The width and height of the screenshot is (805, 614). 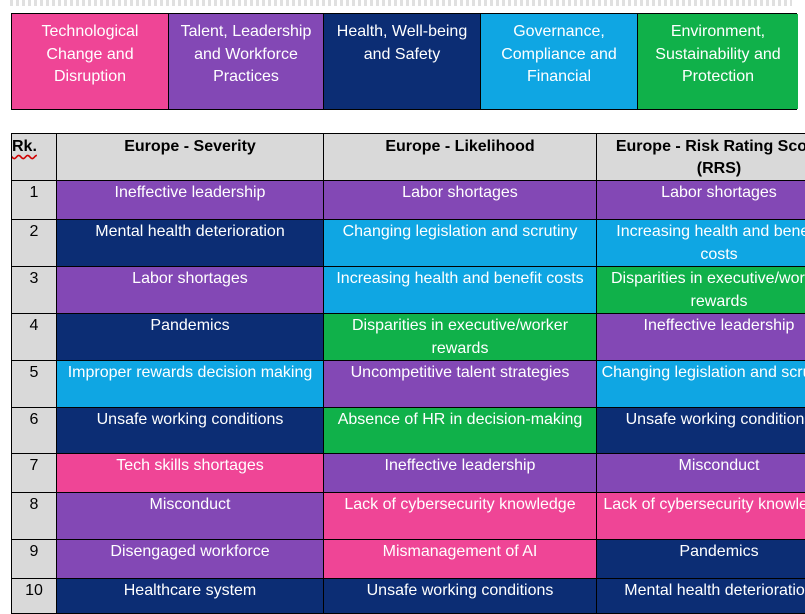 I want to click on header-rank: Rk., so click(x=34, y=157).